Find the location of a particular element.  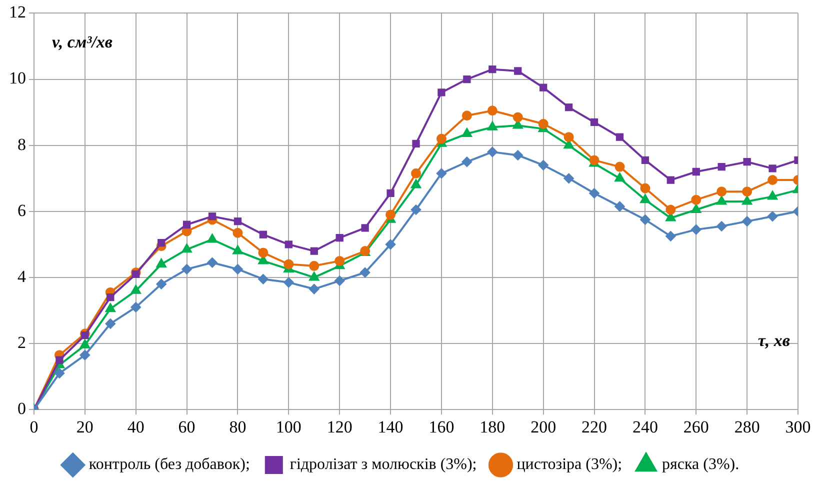

x-tick-label: 0 is located at coordinates (34, 426).